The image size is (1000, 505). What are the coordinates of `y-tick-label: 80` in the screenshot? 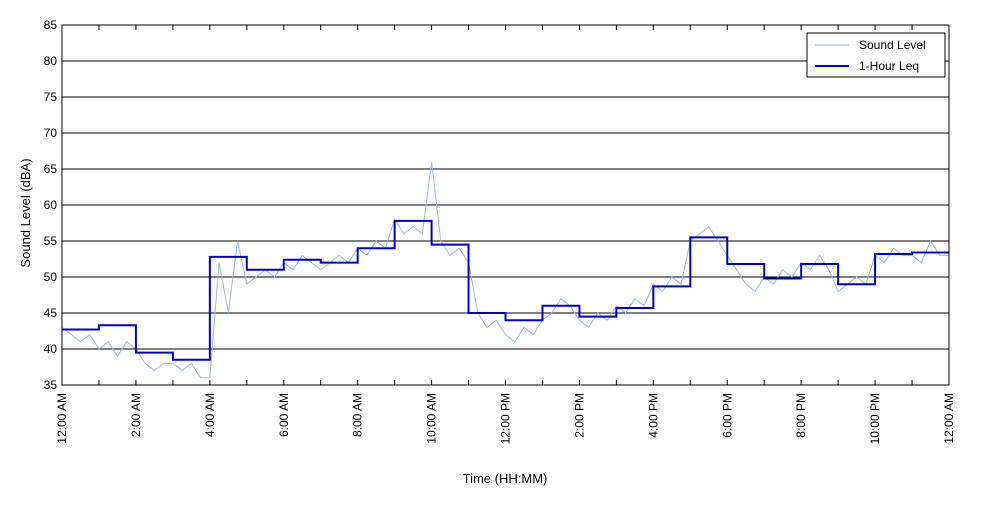 It's located at (51, 61).